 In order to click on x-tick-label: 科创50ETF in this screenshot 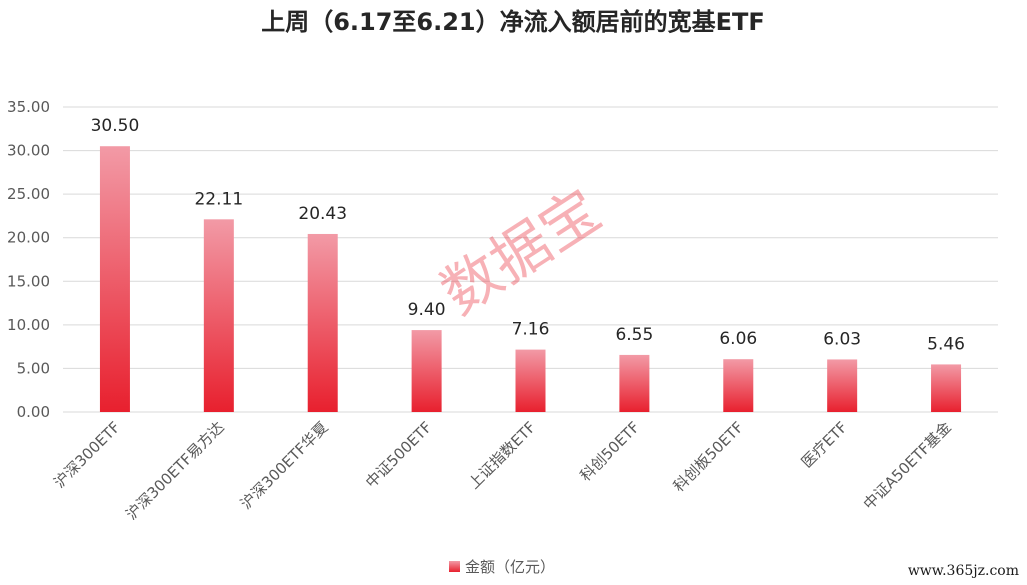, I will do `click(609, 451)`.